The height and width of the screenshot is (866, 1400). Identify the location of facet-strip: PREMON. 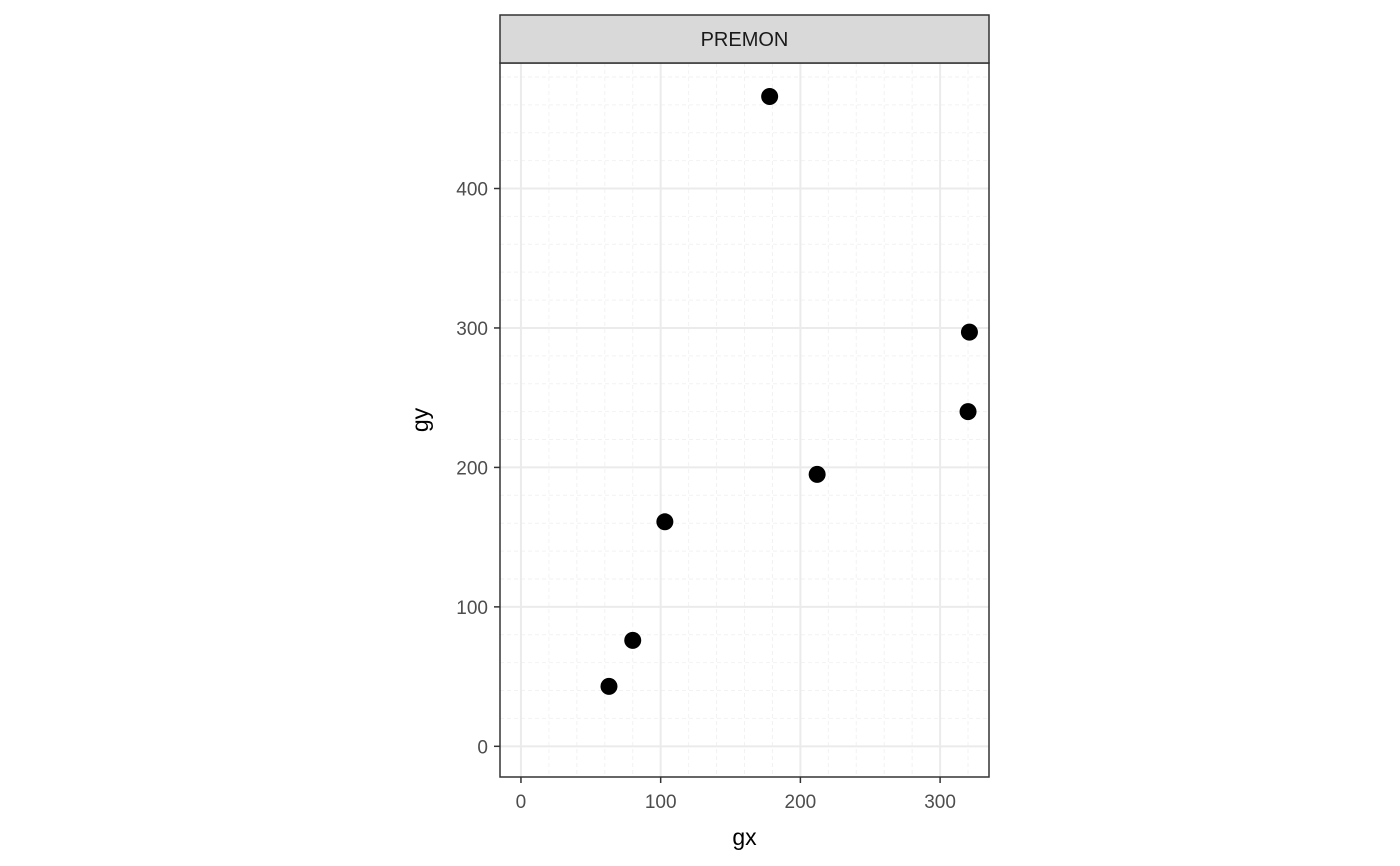
(744, 39).